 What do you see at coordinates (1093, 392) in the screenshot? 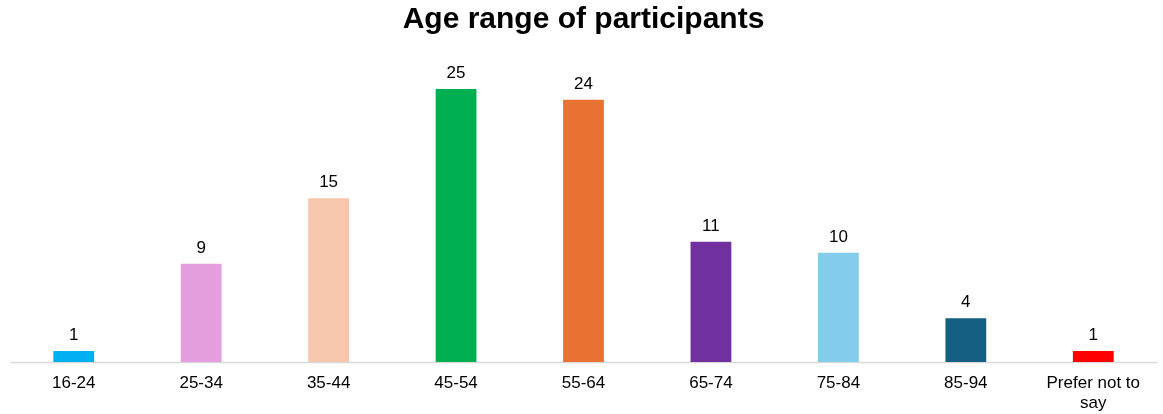
I see `x-tick-label: Prefer not to say` at bounding box center [1093, 392].